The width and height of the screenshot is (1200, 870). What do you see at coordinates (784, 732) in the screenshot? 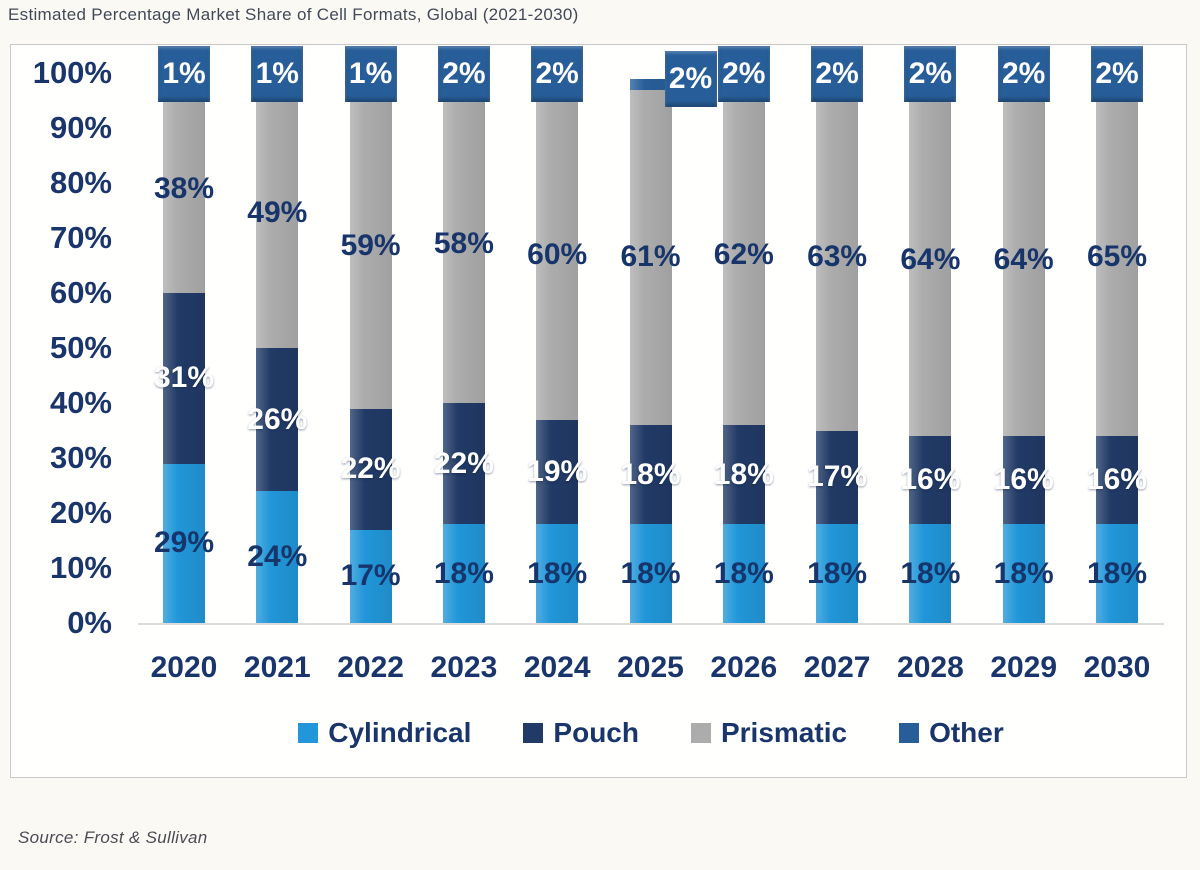
I see `legend-label-prismatic: Prismatic` at bounding box center [784, 732].